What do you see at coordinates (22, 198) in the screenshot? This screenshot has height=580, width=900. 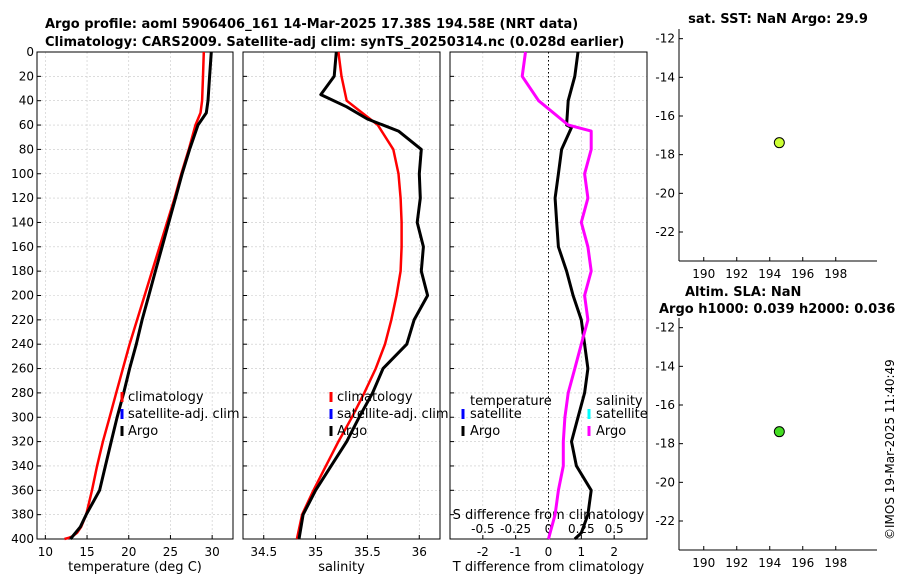 I see `y-tick-label: 120` at bounding box center [22, 198].